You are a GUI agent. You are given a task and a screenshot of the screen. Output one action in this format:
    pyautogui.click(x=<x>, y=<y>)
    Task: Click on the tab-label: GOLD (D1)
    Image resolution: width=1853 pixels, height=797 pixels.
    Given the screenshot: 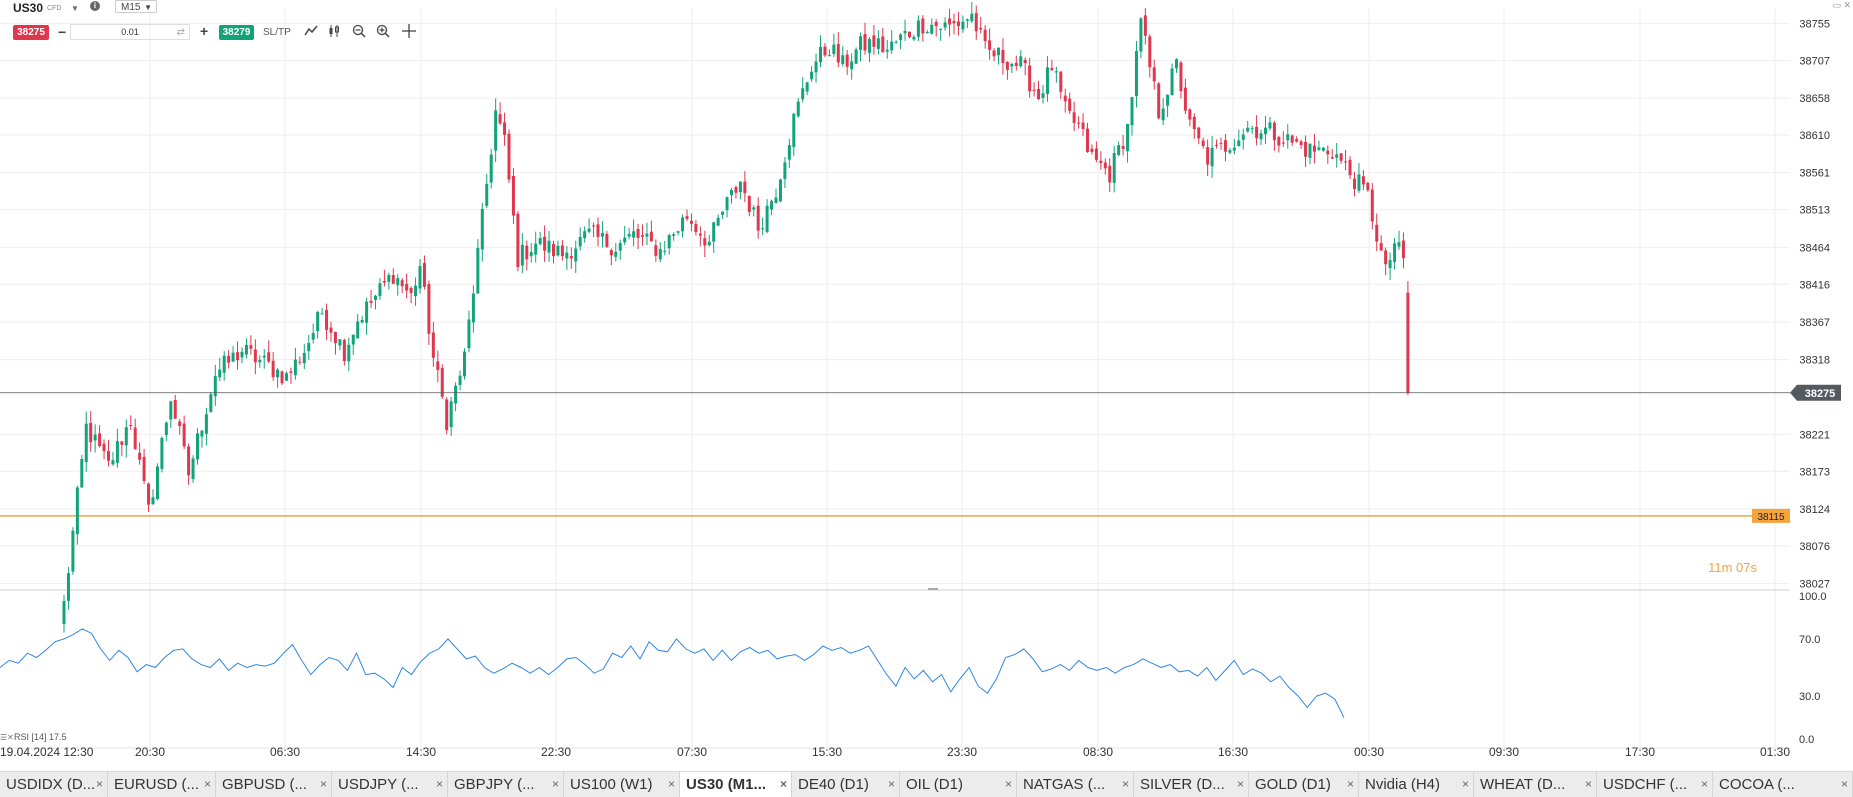 What is the action you would take?
    pyautogui.click(x=1293, y=784)
    